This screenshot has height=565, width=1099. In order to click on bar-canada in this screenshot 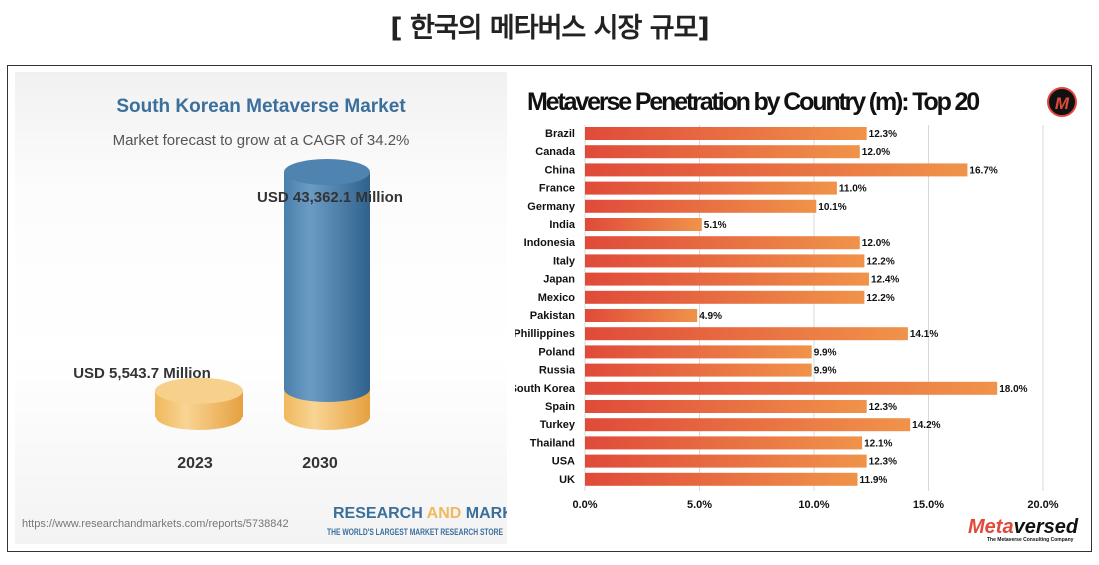, I will do `click(722, 152)`.